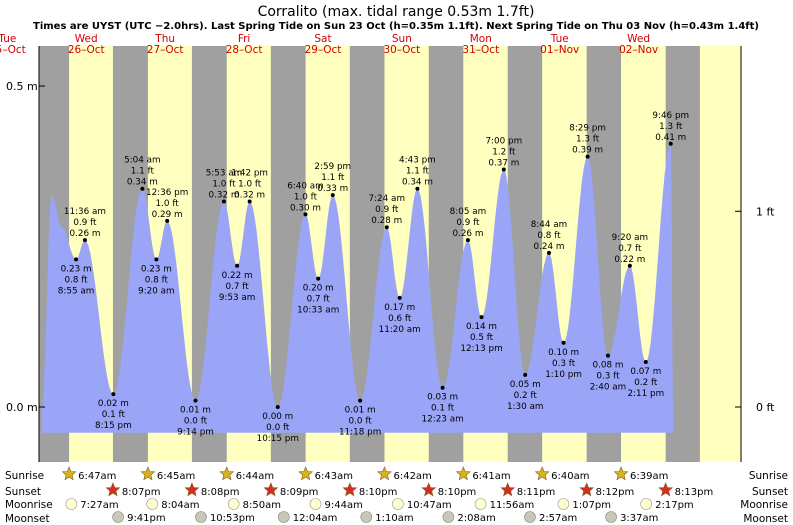 This screenshot has width=793, height=525. What do you see at coordinates (770, 492) in the screenshot?
I see `sunset-label-right: Sunset` at bounding box center [770, 492].